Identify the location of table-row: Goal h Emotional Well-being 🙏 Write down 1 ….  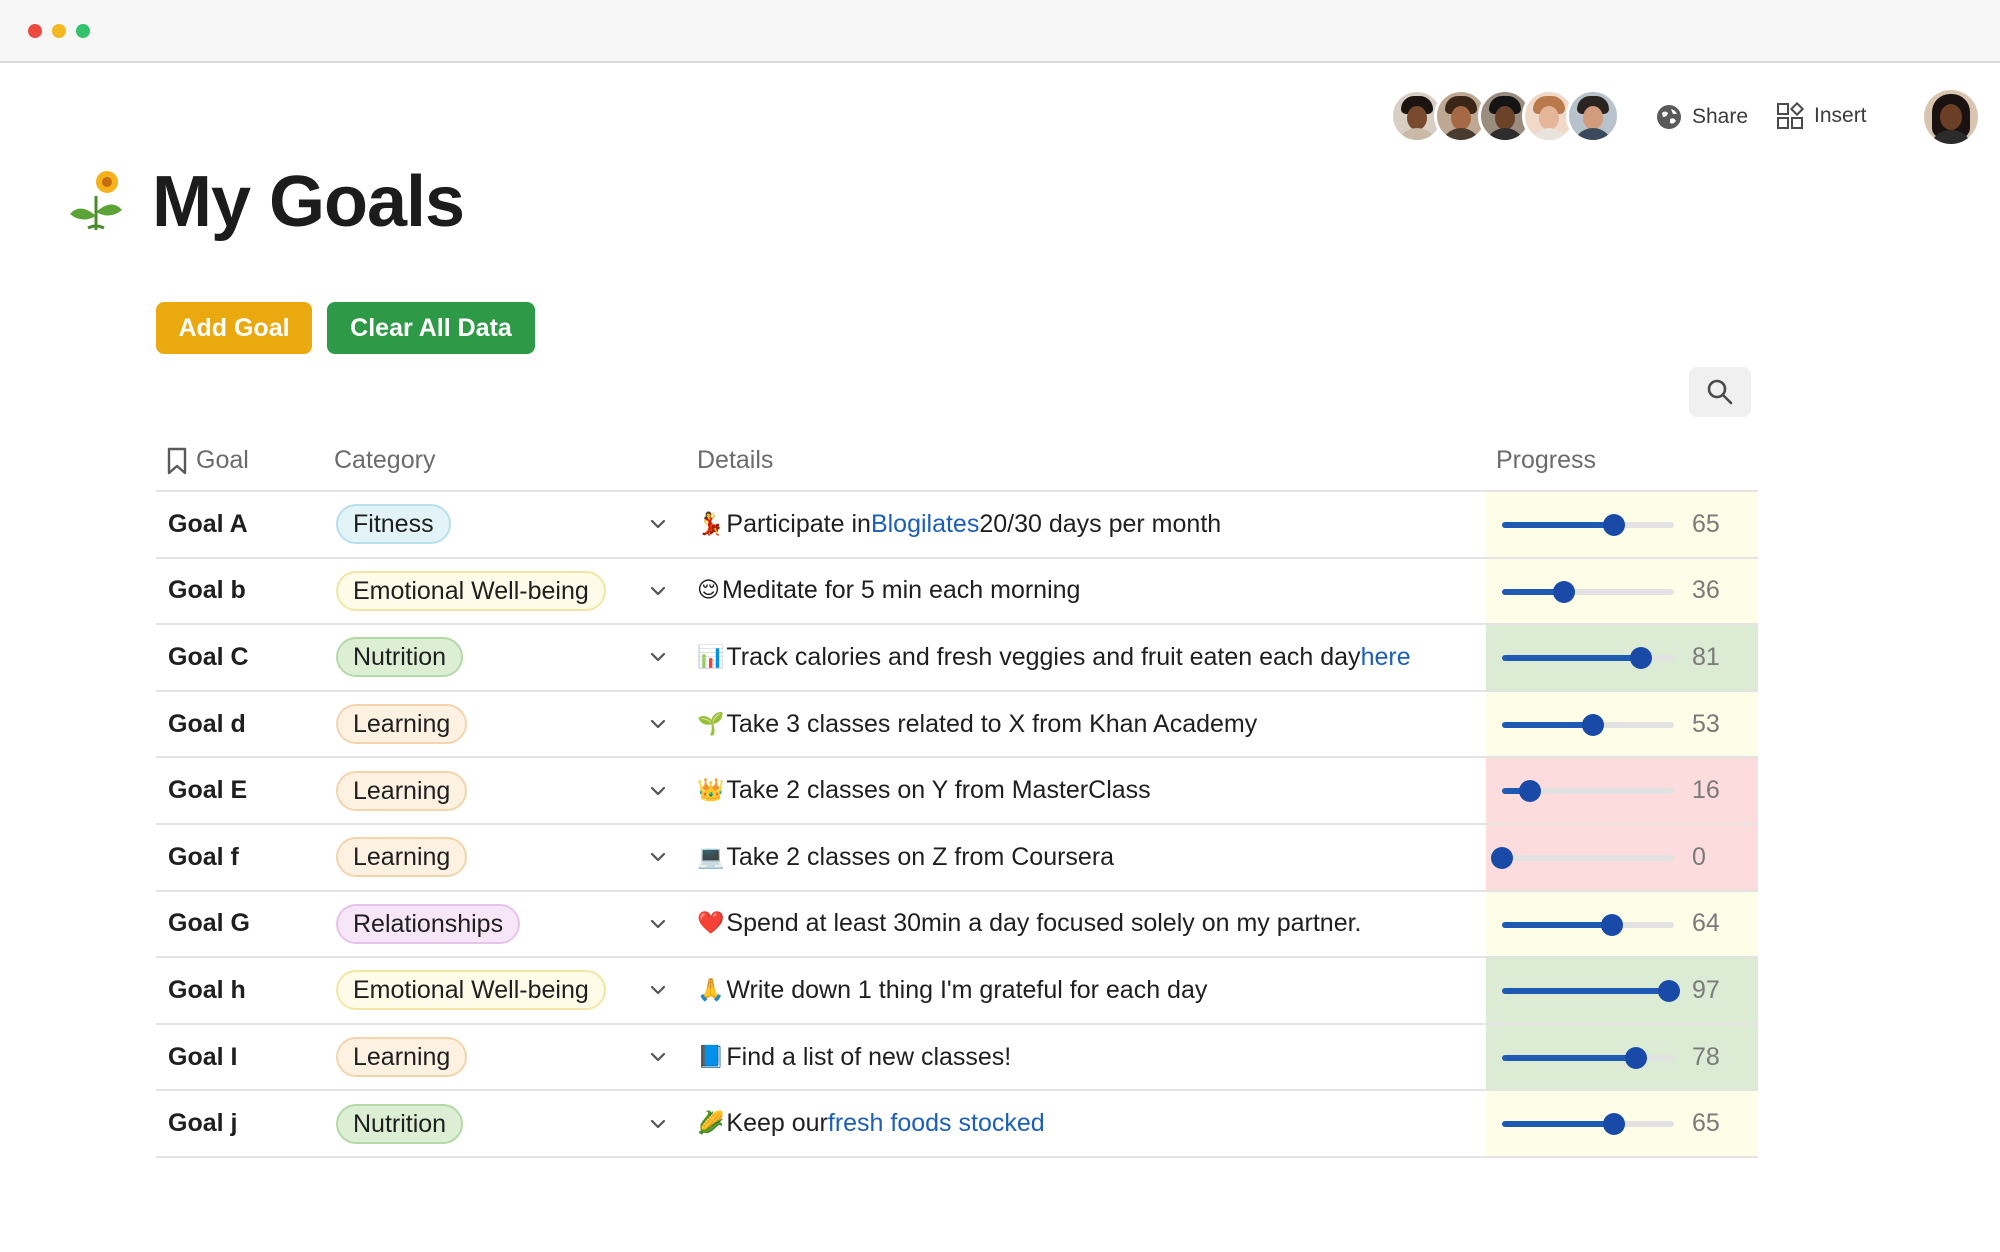
(957, 991).